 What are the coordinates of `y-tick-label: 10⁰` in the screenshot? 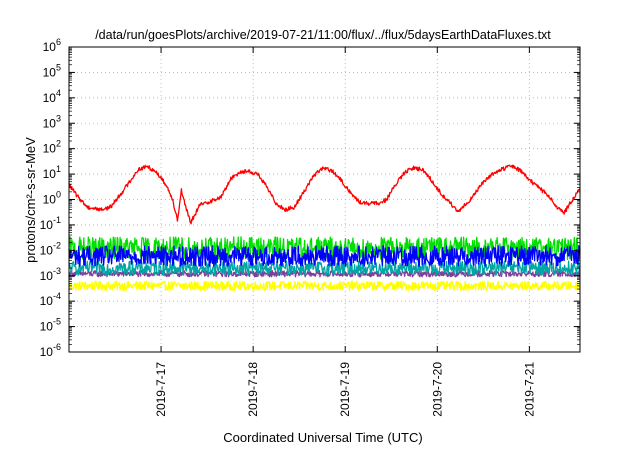 It's located at (52, 198).